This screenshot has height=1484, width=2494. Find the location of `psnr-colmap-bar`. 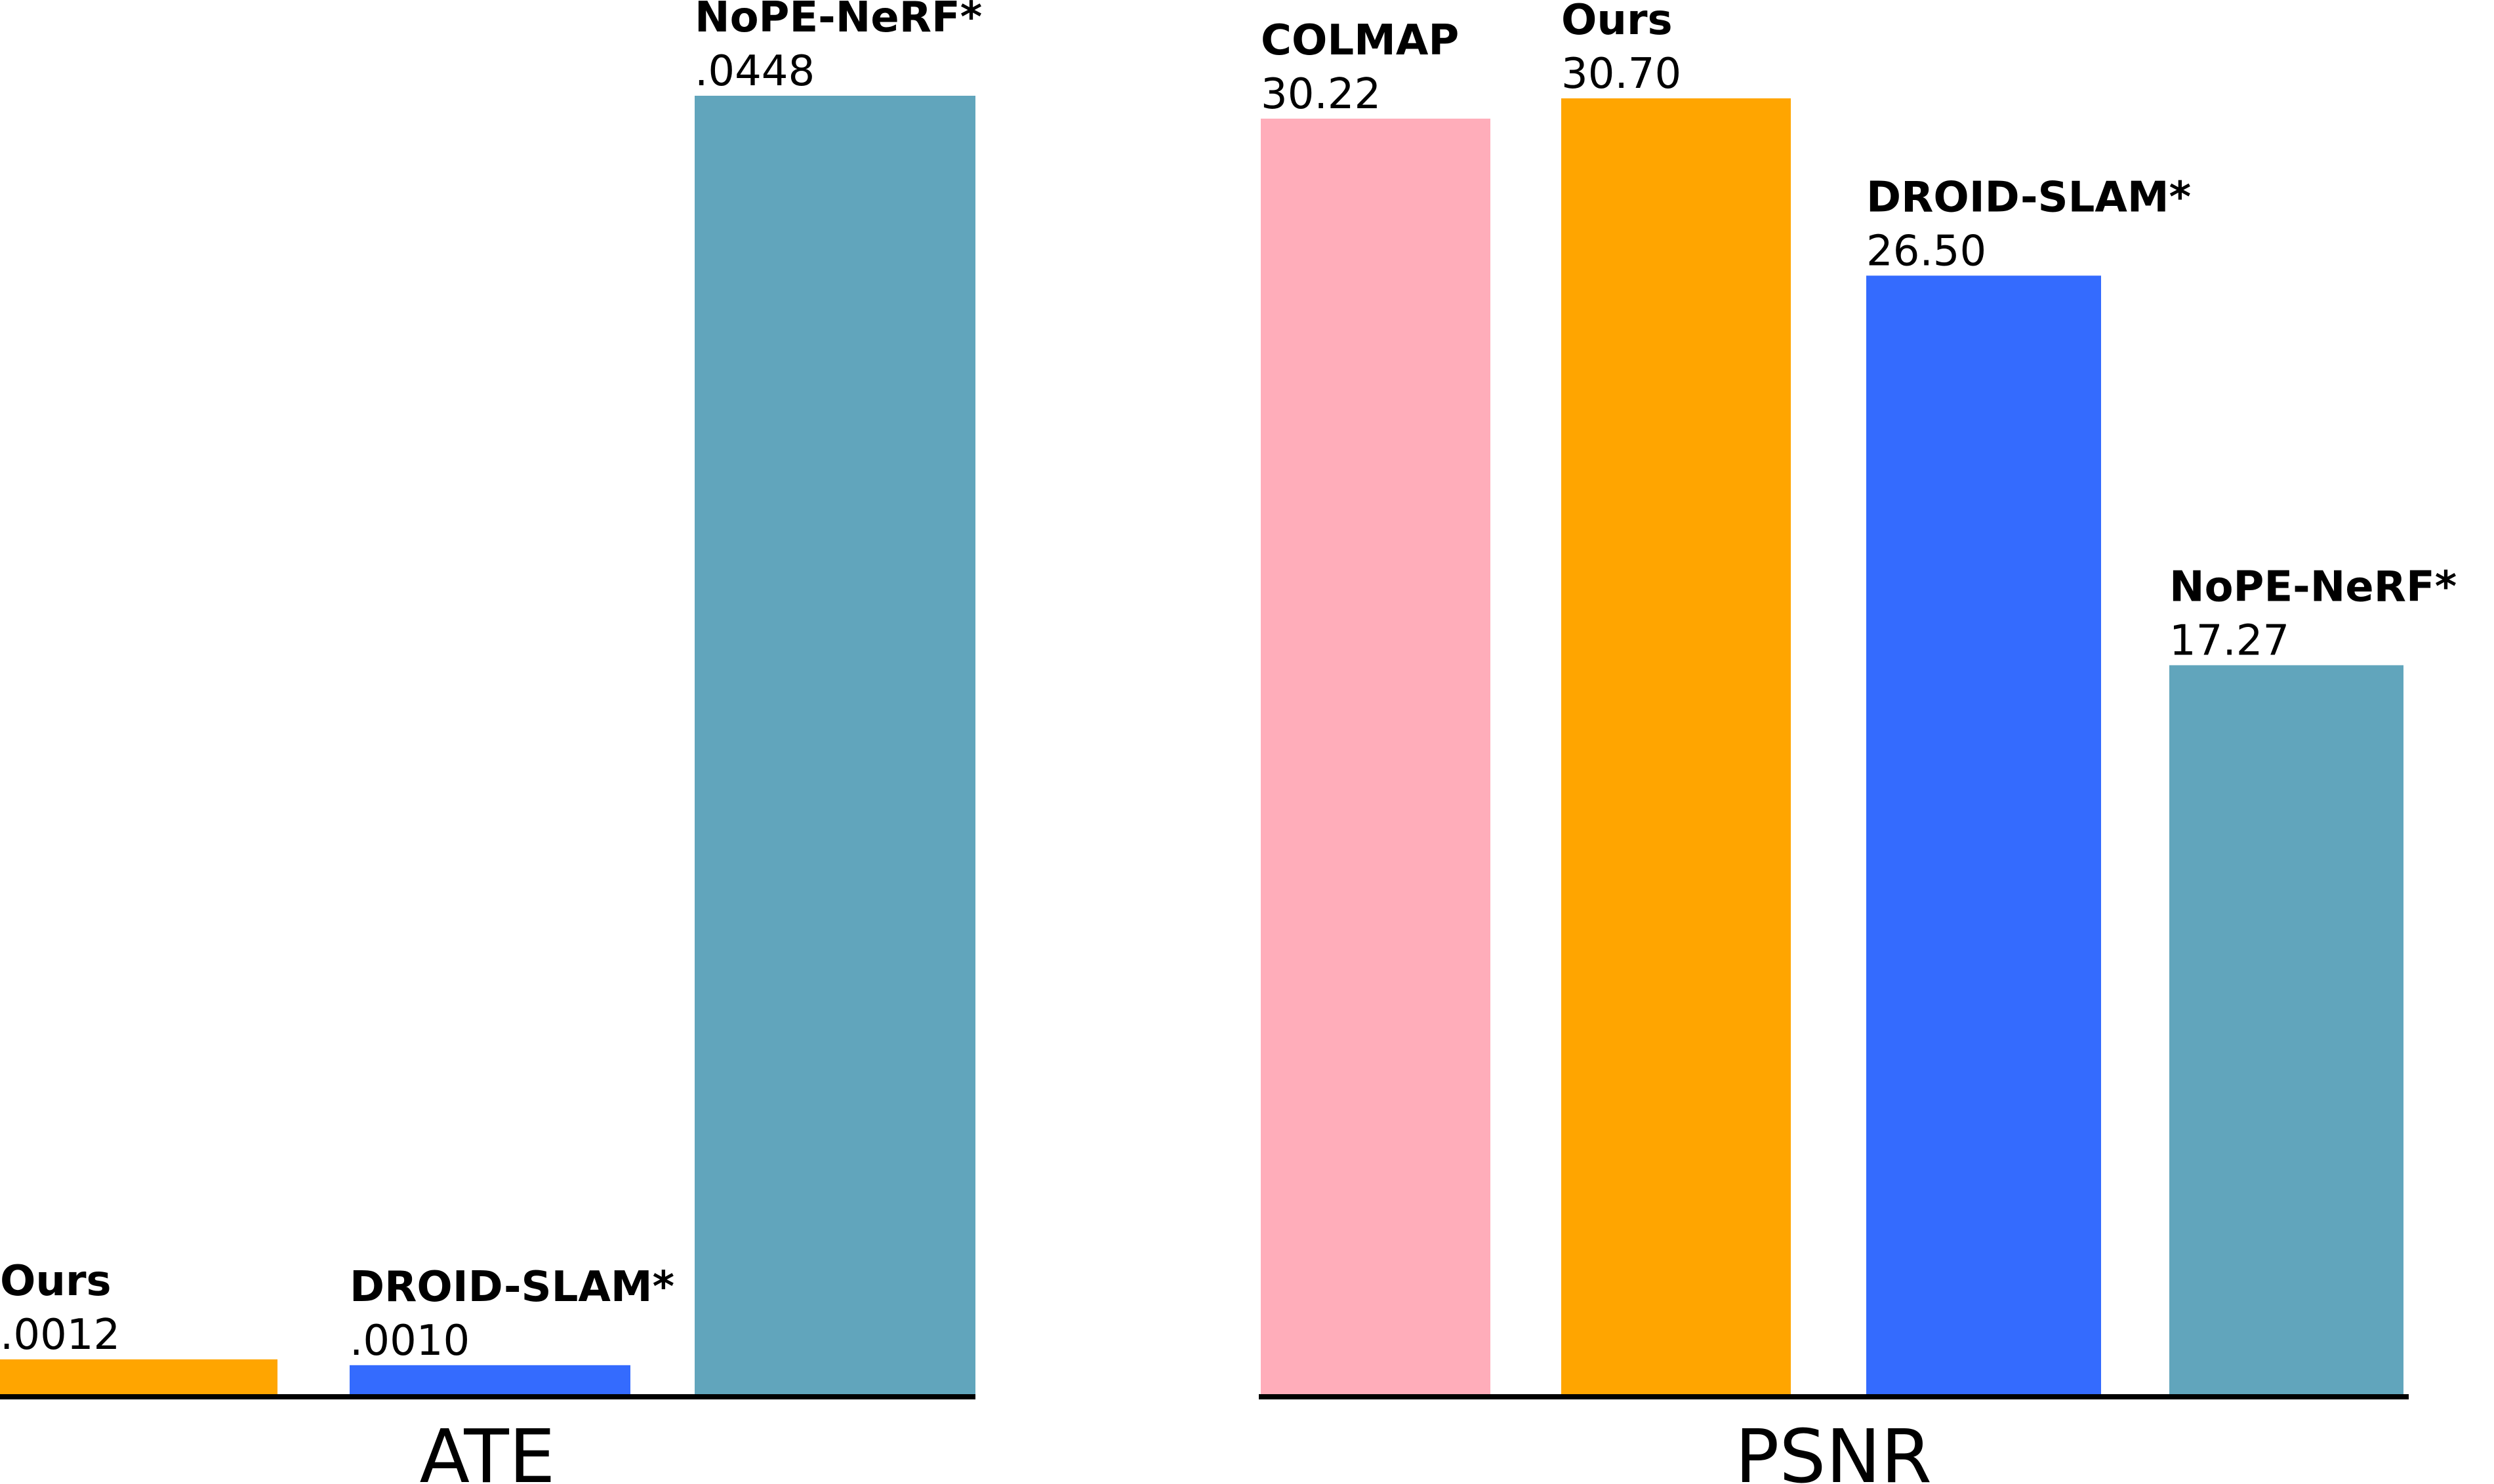

psnr-colmap-bar is located at coordinates (1375, 756).